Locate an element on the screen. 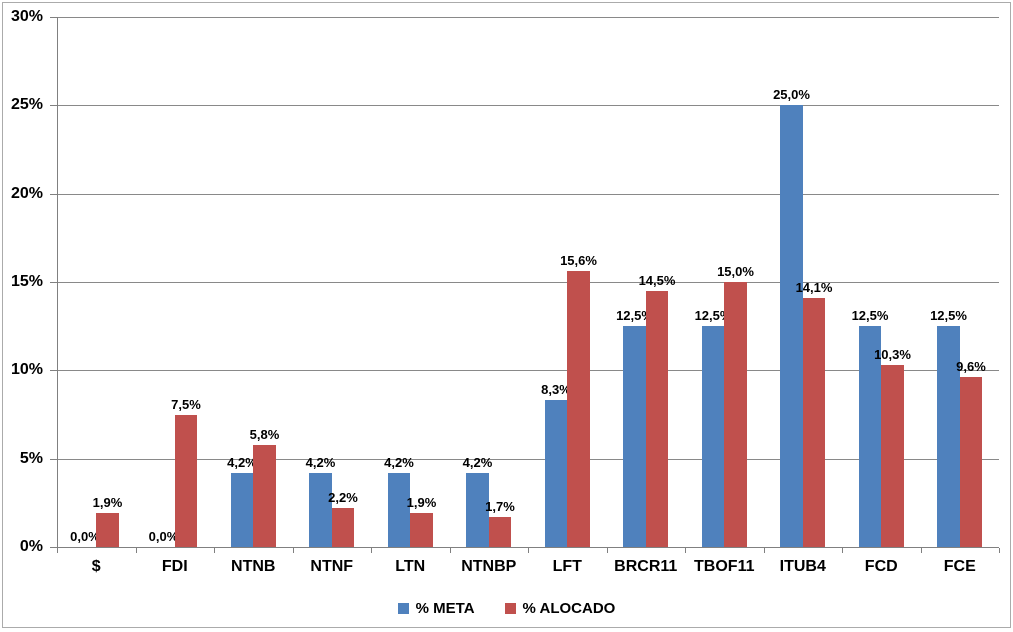  data-label-alocado-TBOF11: 15,0% is located at coordinates (735, 271).